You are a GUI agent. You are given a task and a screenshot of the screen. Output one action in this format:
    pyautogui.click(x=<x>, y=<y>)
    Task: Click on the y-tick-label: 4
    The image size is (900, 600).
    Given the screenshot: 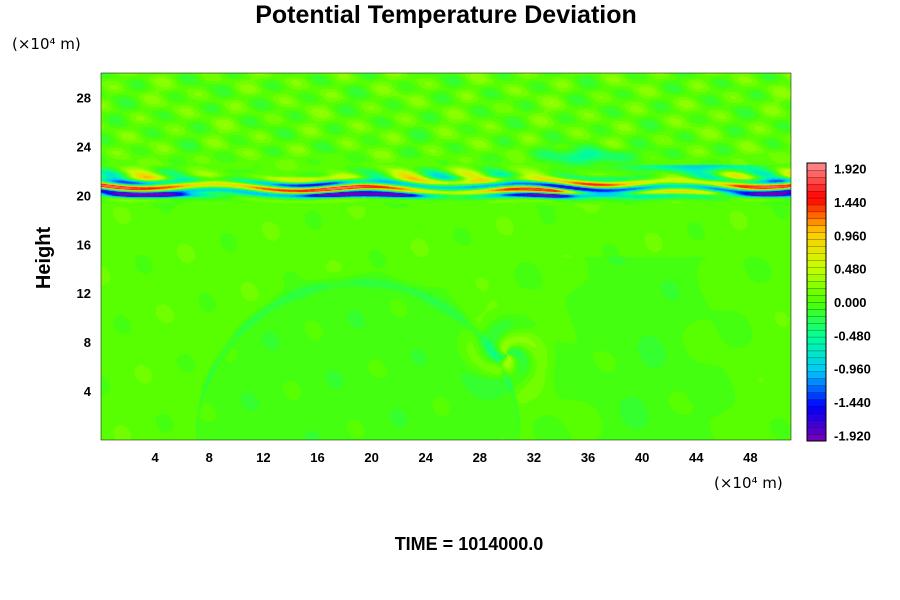 What is the action you would take?
    pyautogui.click(x=88, y=391)
    